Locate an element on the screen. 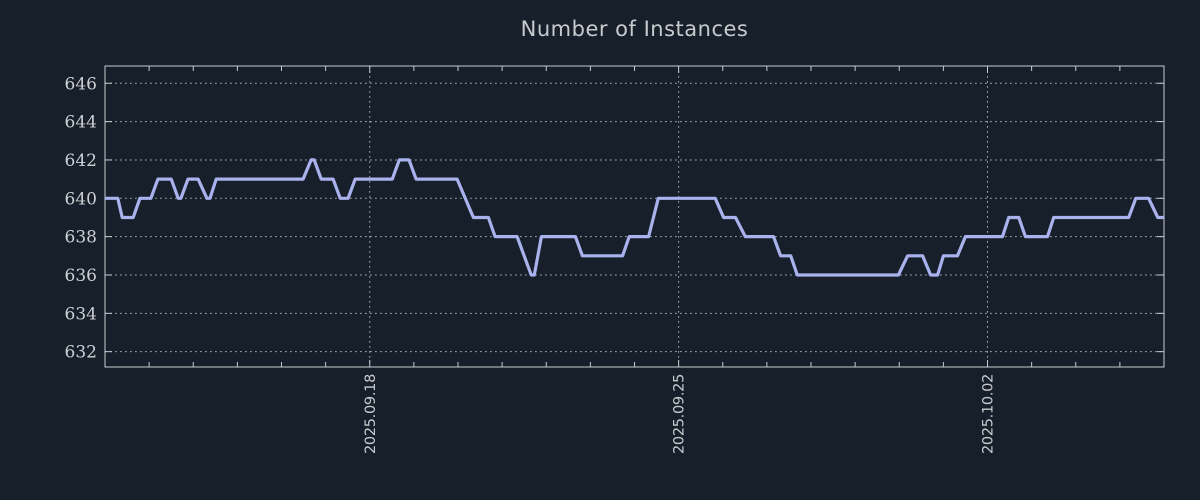  x-tick-label: 2025.09.18 is located at coordinates (371, 414).